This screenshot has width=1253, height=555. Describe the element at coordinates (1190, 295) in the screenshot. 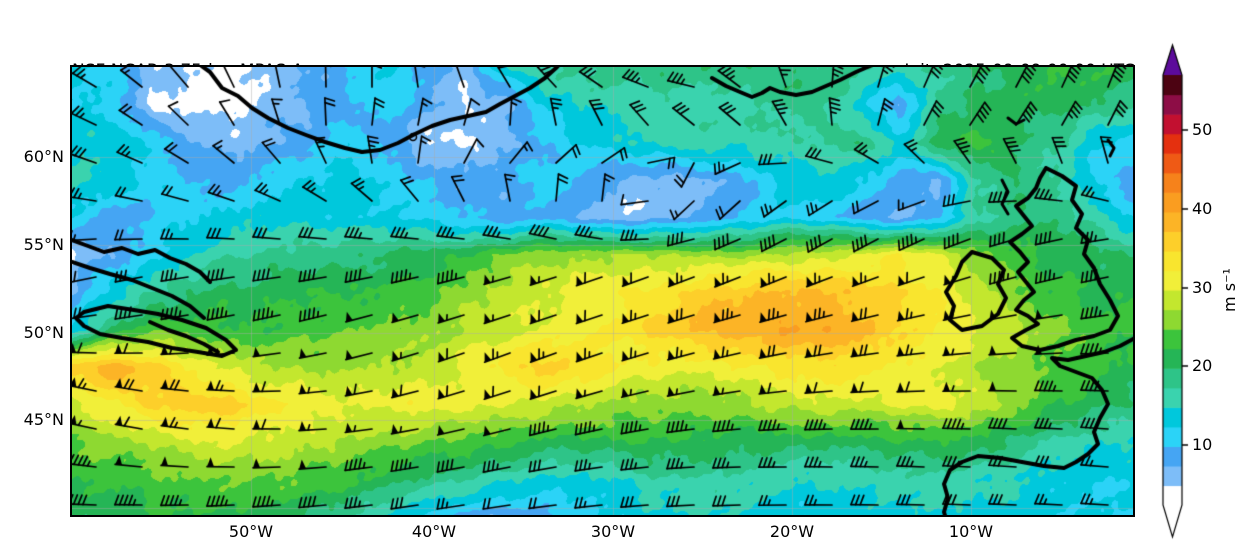

I see `colorbar` at that location.